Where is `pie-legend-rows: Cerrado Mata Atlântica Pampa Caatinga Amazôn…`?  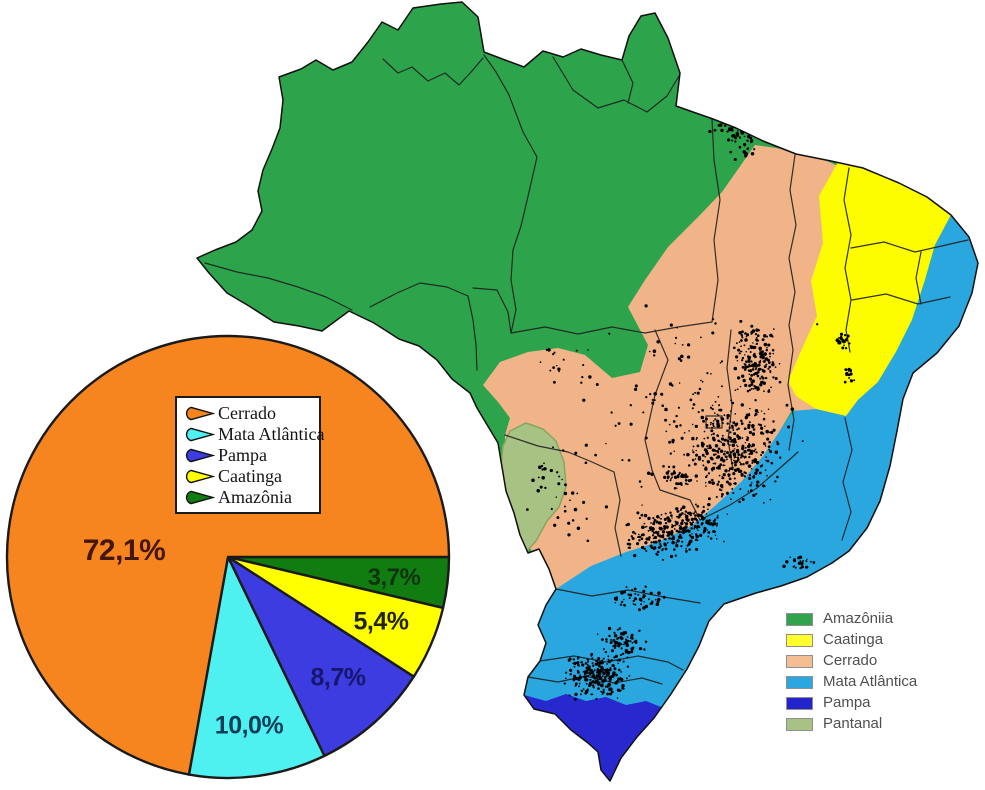 pie-legend-rows: Cerrado Mata Atlântica Pampa Caatinga Amazôn… is located at coordinates (253, 455).